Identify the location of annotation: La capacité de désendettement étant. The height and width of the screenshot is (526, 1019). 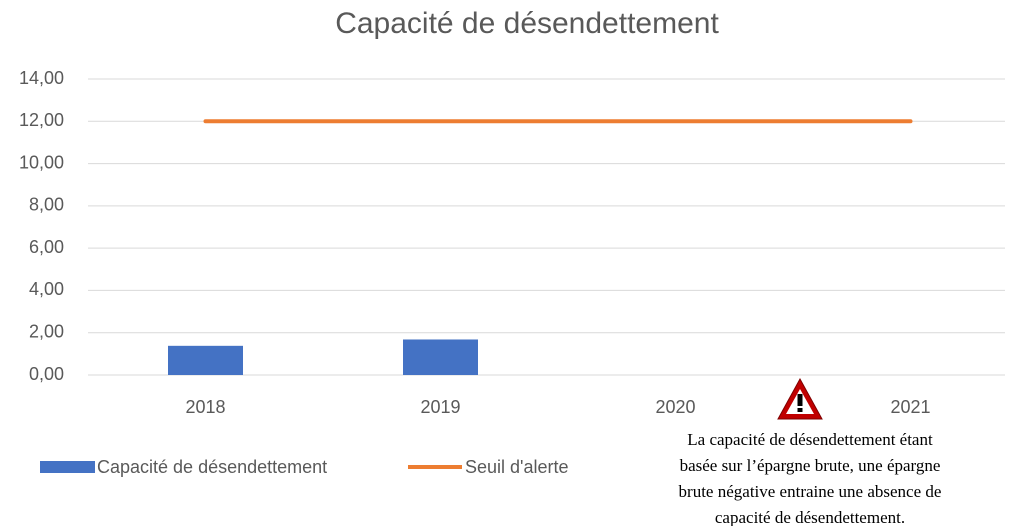
(810, 439).